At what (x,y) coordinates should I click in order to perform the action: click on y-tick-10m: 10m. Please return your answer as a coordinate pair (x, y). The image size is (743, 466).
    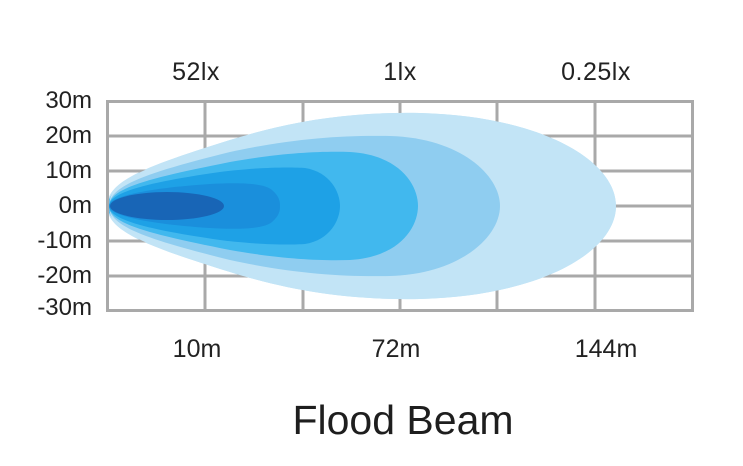
    Looking at the image, I should click on (68, 170).